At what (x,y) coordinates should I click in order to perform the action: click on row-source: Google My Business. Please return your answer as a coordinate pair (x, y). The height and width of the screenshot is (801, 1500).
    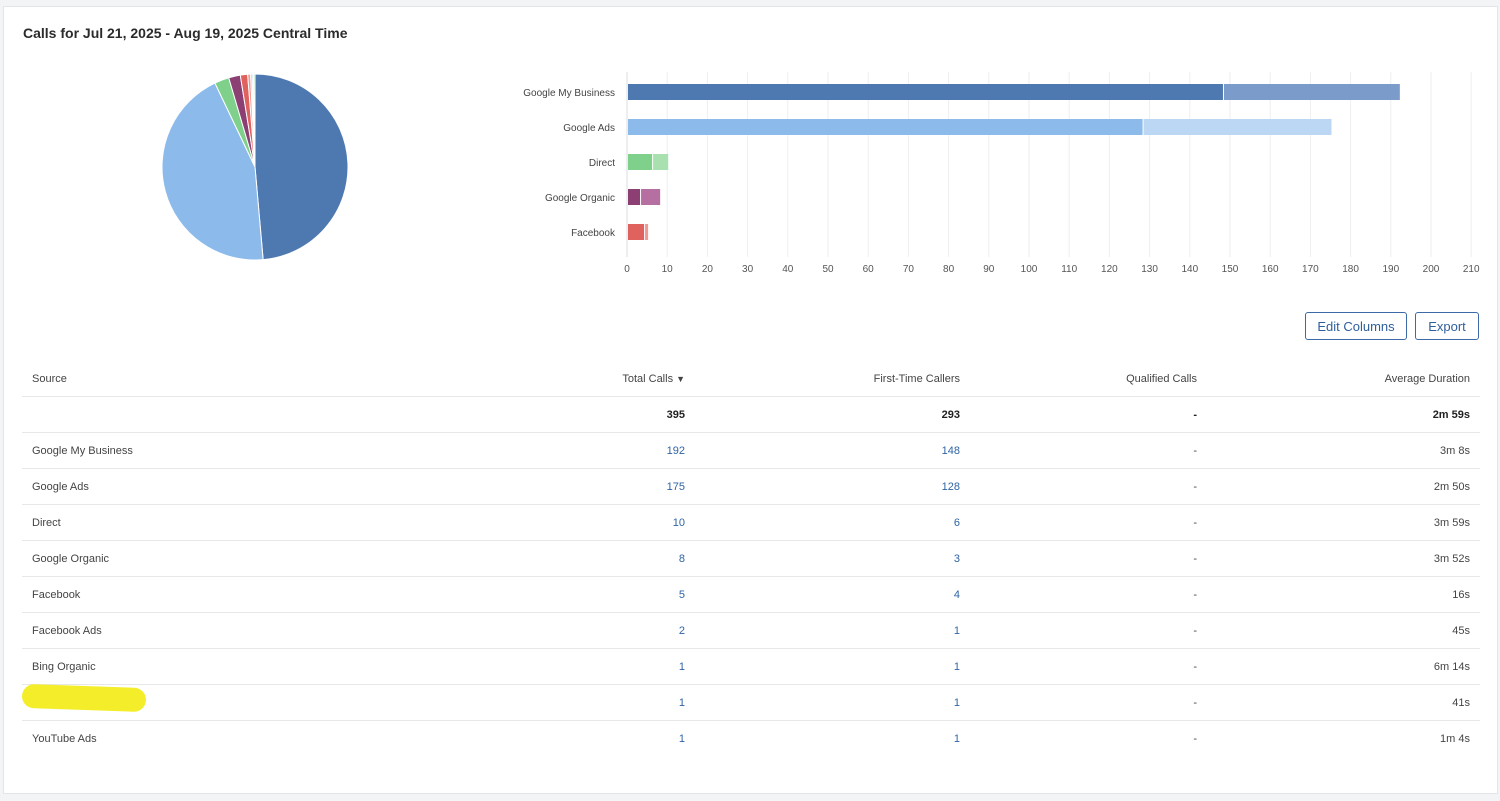
    Looking at the image, I should click on (182, 450).